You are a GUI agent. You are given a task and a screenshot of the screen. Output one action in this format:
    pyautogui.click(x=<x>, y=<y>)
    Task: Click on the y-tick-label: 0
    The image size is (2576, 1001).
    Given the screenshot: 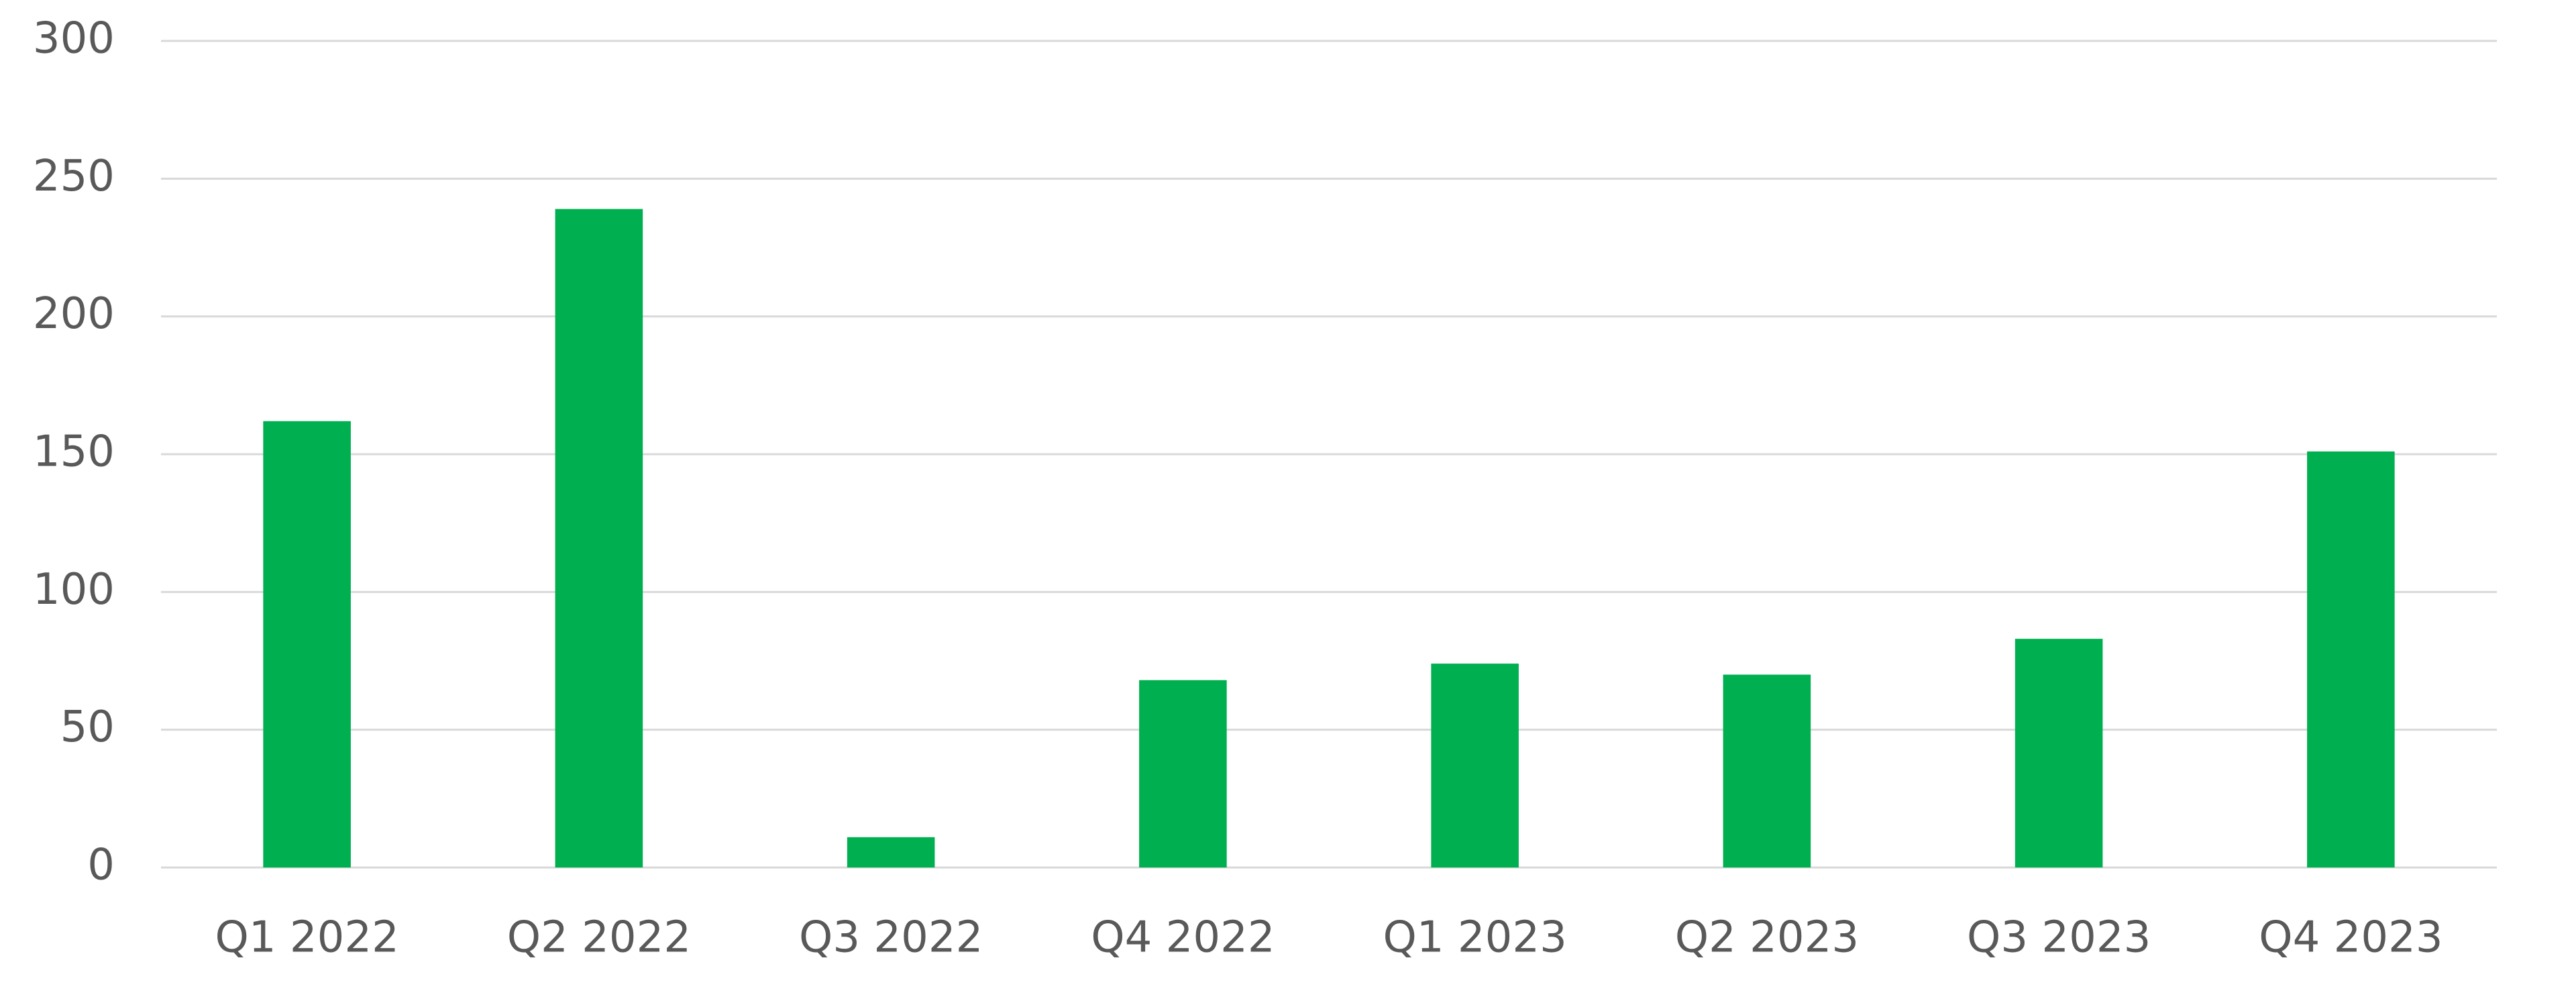 What is the action you would take?
    pyautogui.click(x=101, y=865)
    